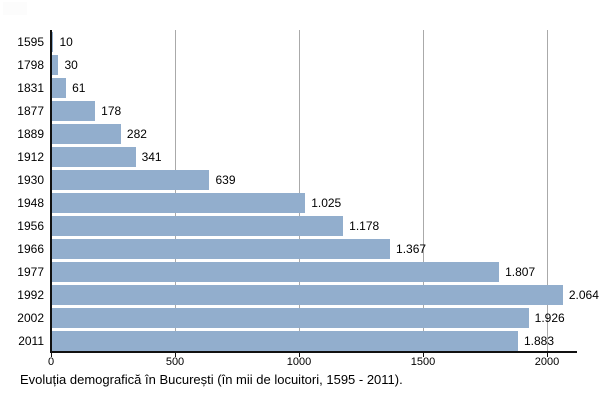  What do you see at coordinates (225, 179) in the screenshot?
I see `value-label: 639` at bounding box center [225, 179].